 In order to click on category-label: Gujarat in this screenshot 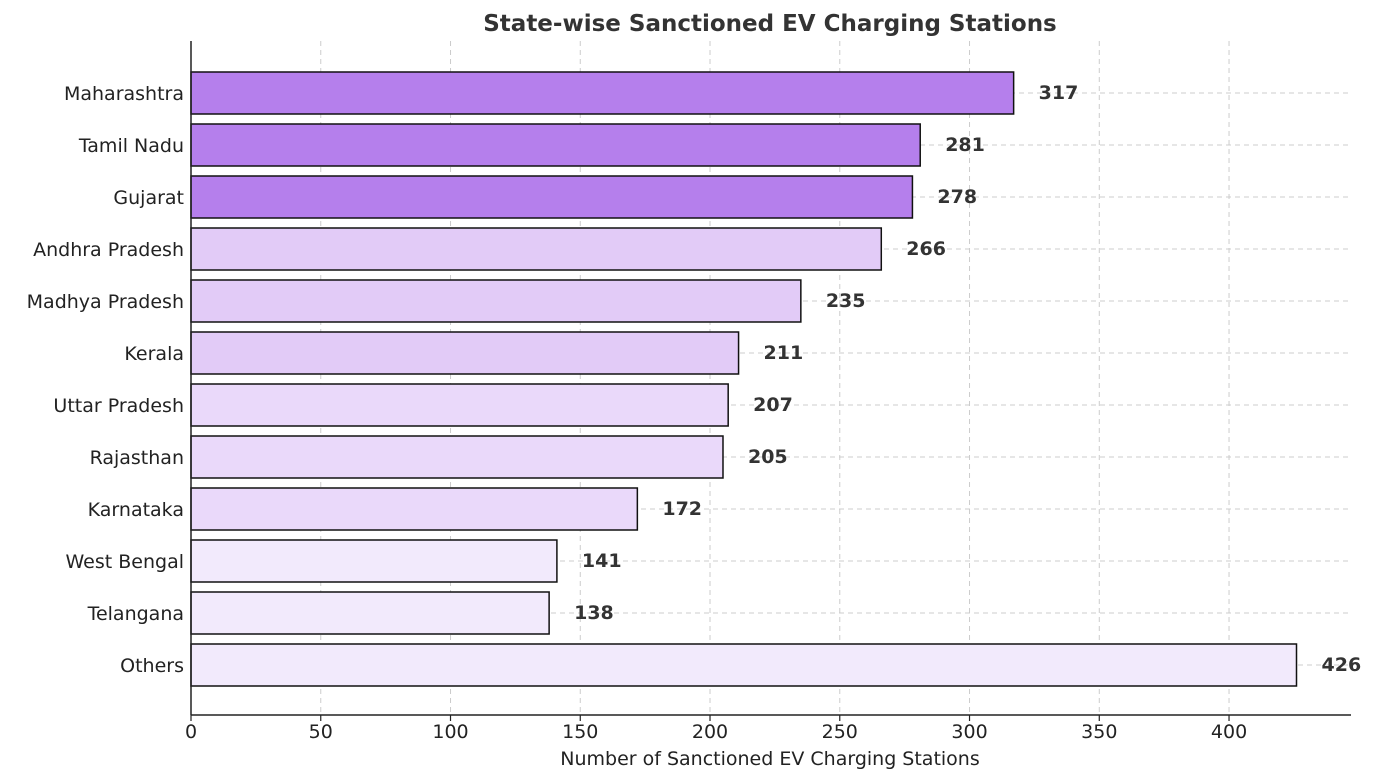, I will do `click(148, 198)`.